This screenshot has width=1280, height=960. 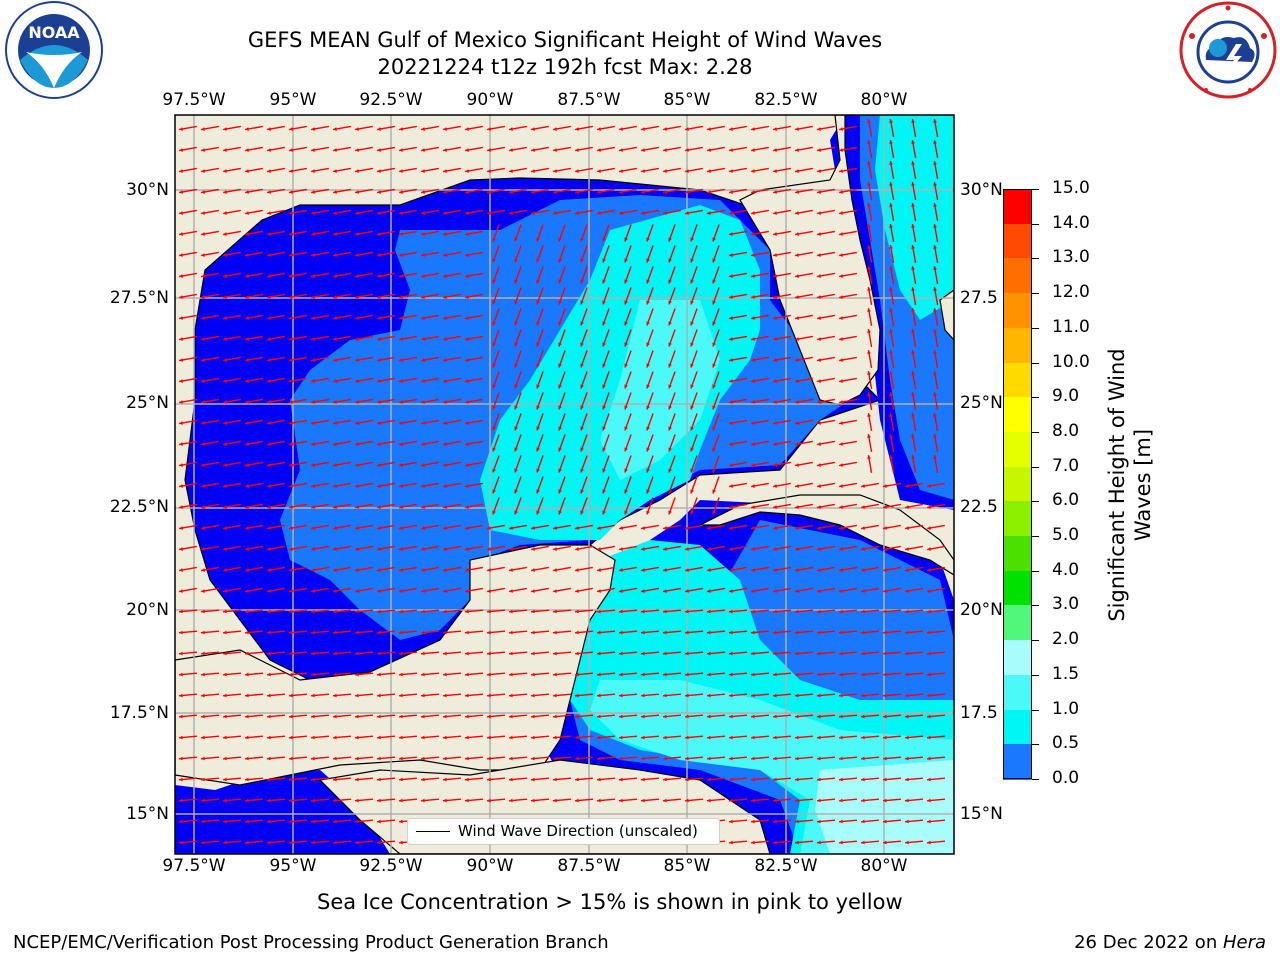 I want to click on lat-label-right: 30°N, so click(x=981, y=190).